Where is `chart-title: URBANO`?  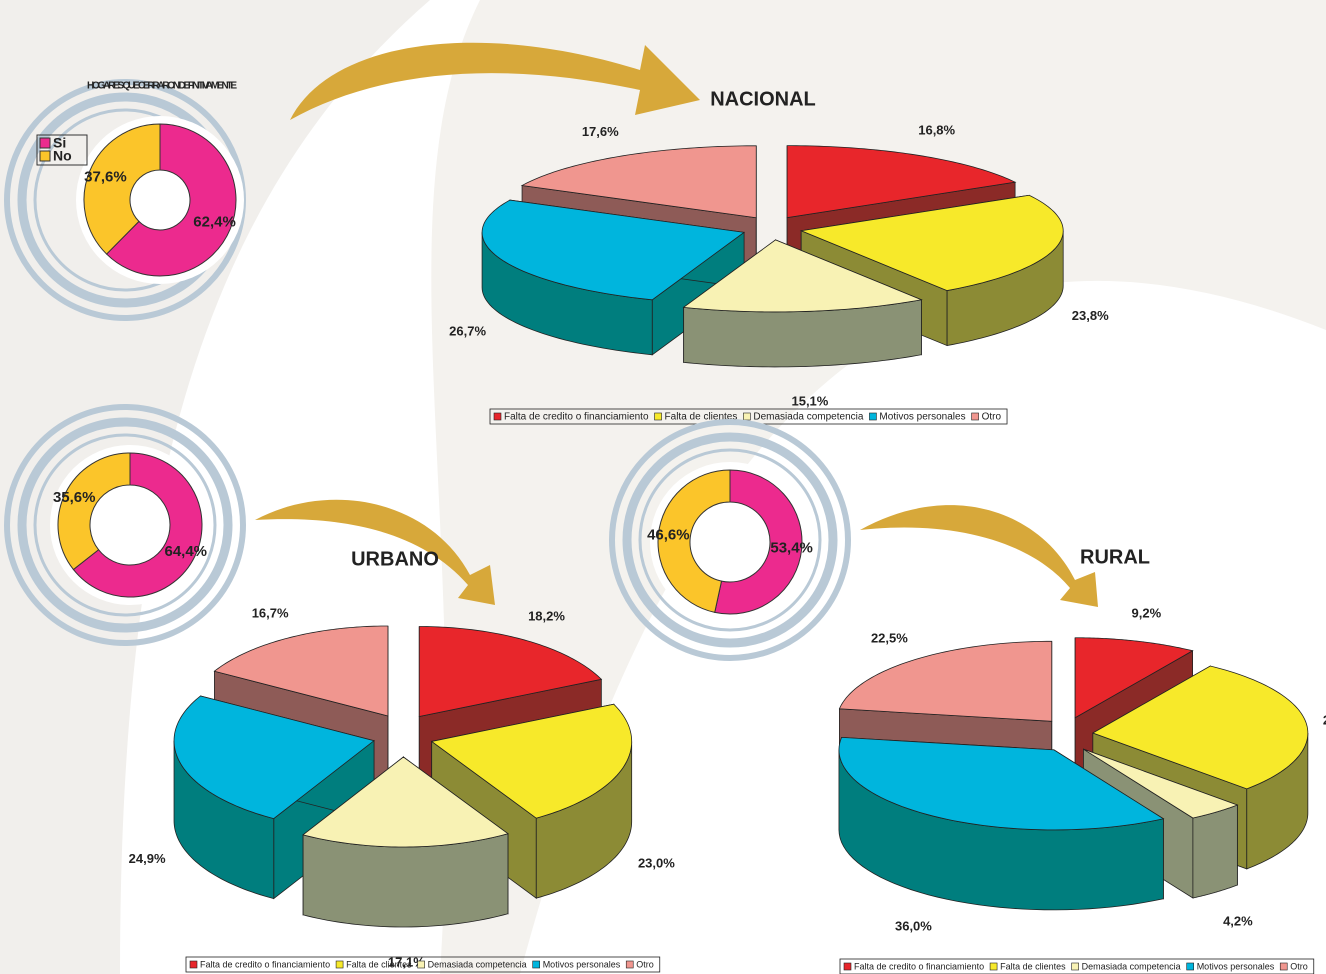
chart-title: URBANO is located at coordinates (395, 559).